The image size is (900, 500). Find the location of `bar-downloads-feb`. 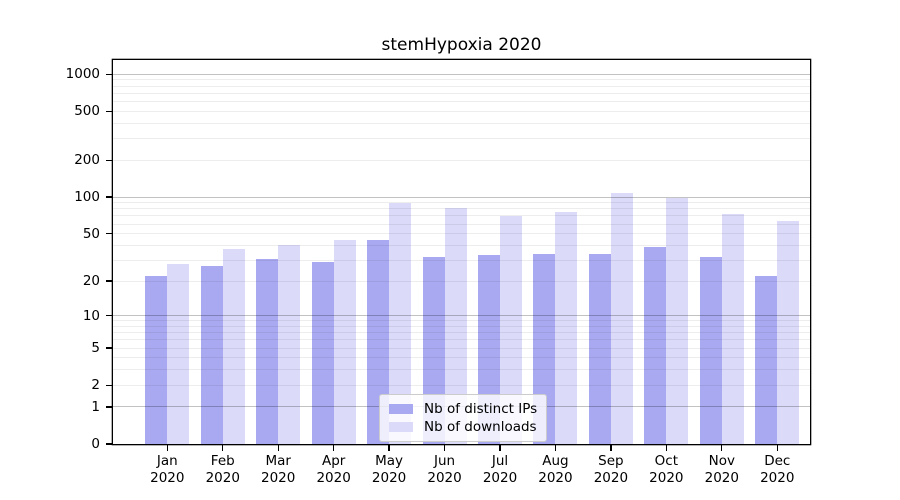

bar-downloads-feb is located at coordinates (233, 346).